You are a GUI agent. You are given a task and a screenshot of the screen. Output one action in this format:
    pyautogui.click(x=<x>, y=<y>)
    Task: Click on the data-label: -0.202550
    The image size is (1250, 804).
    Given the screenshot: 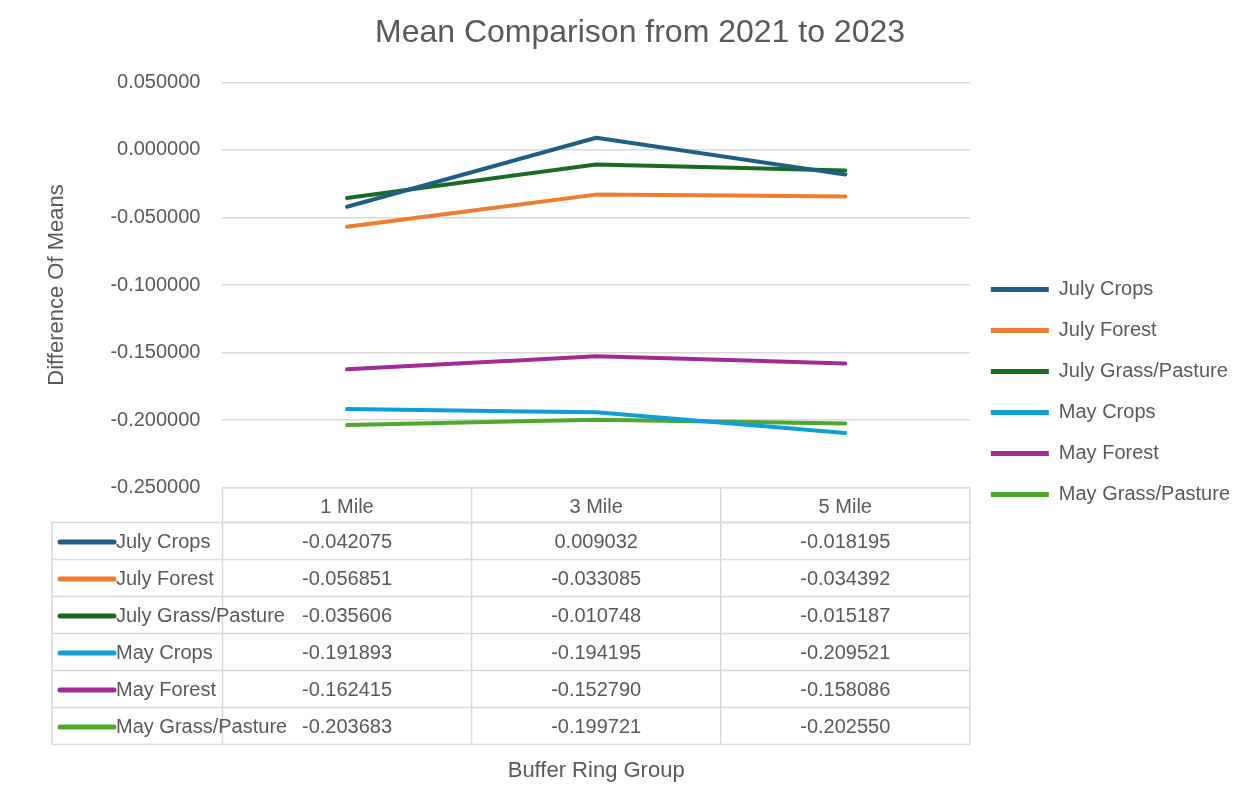 What is the action you would take?
    pyautogui.click(x=845, y=725)
    